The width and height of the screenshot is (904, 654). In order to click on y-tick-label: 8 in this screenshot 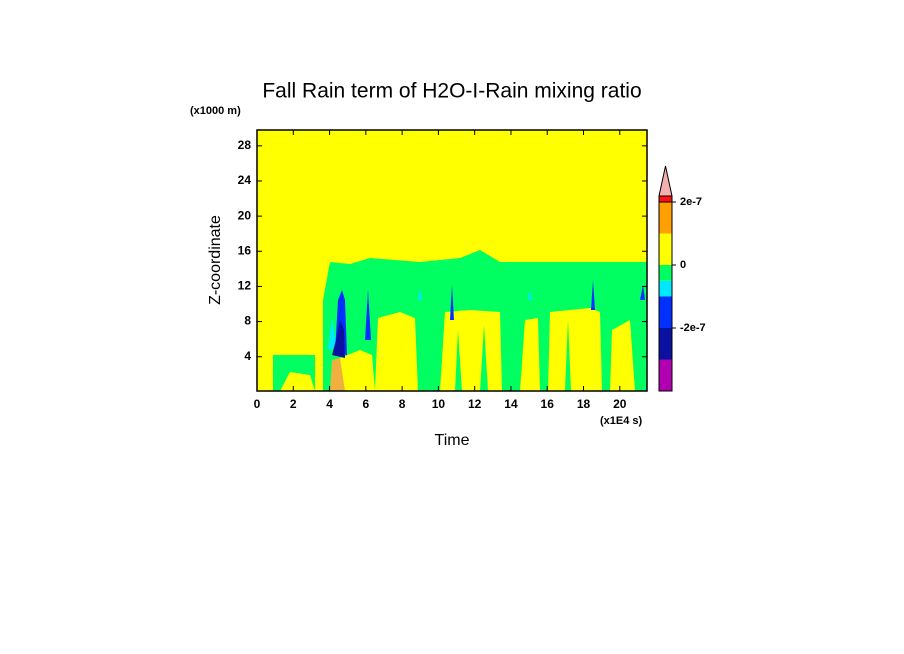, I will do `click(247, 321)`.